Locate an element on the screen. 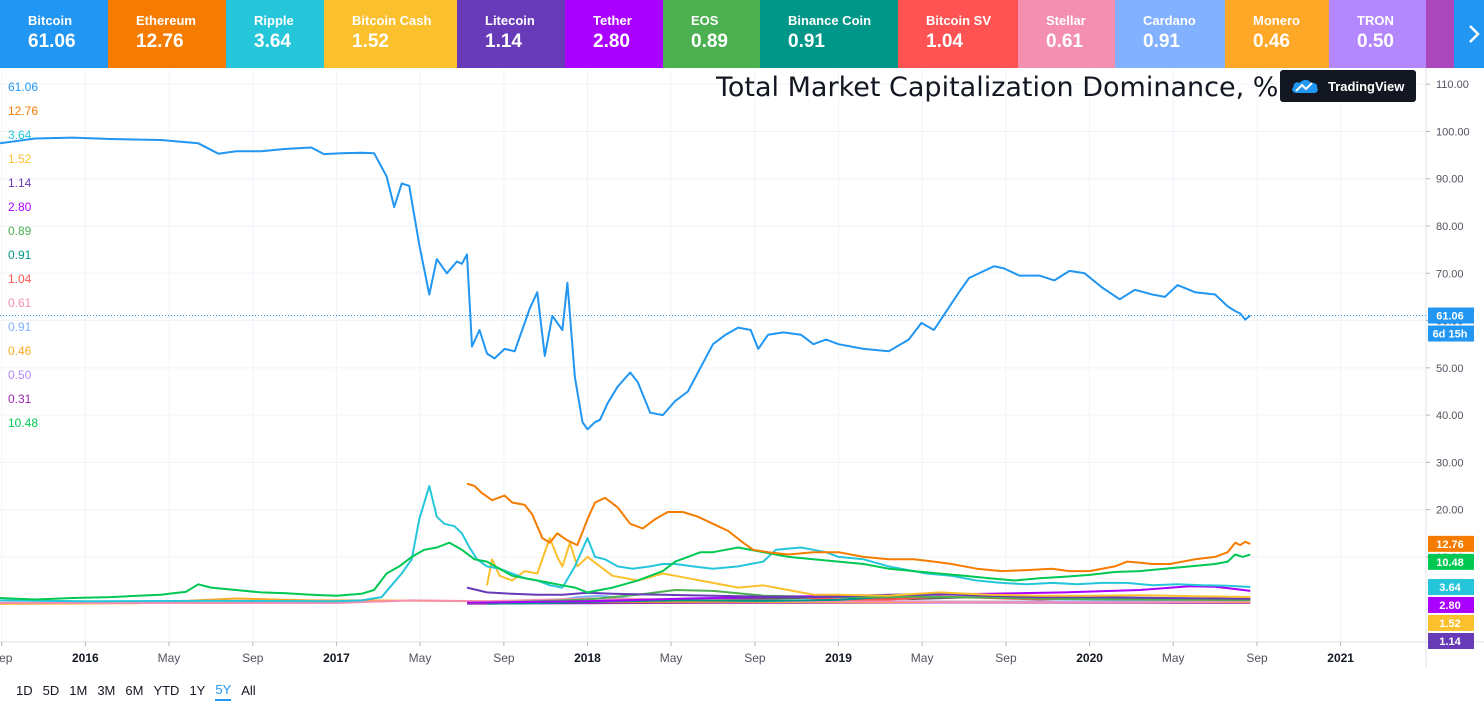 This screenshot has height=710, width=1484. x-tick-label: 2016 is located at coordinates (85, 658).